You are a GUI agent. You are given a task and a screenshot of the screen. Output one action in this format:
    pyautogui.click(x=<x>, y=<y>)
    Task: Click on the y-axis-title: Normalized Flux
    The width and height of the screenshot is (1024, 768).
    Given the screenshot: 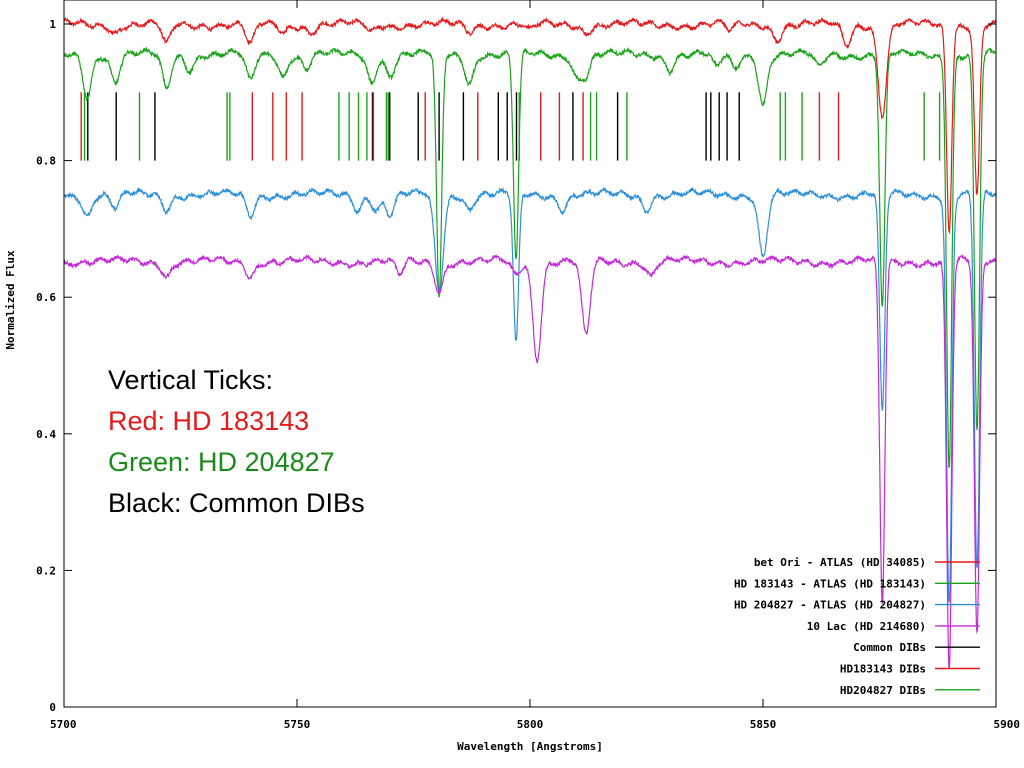 What is the action you would take?
    pyautogui.click(x=10, y=300)
    